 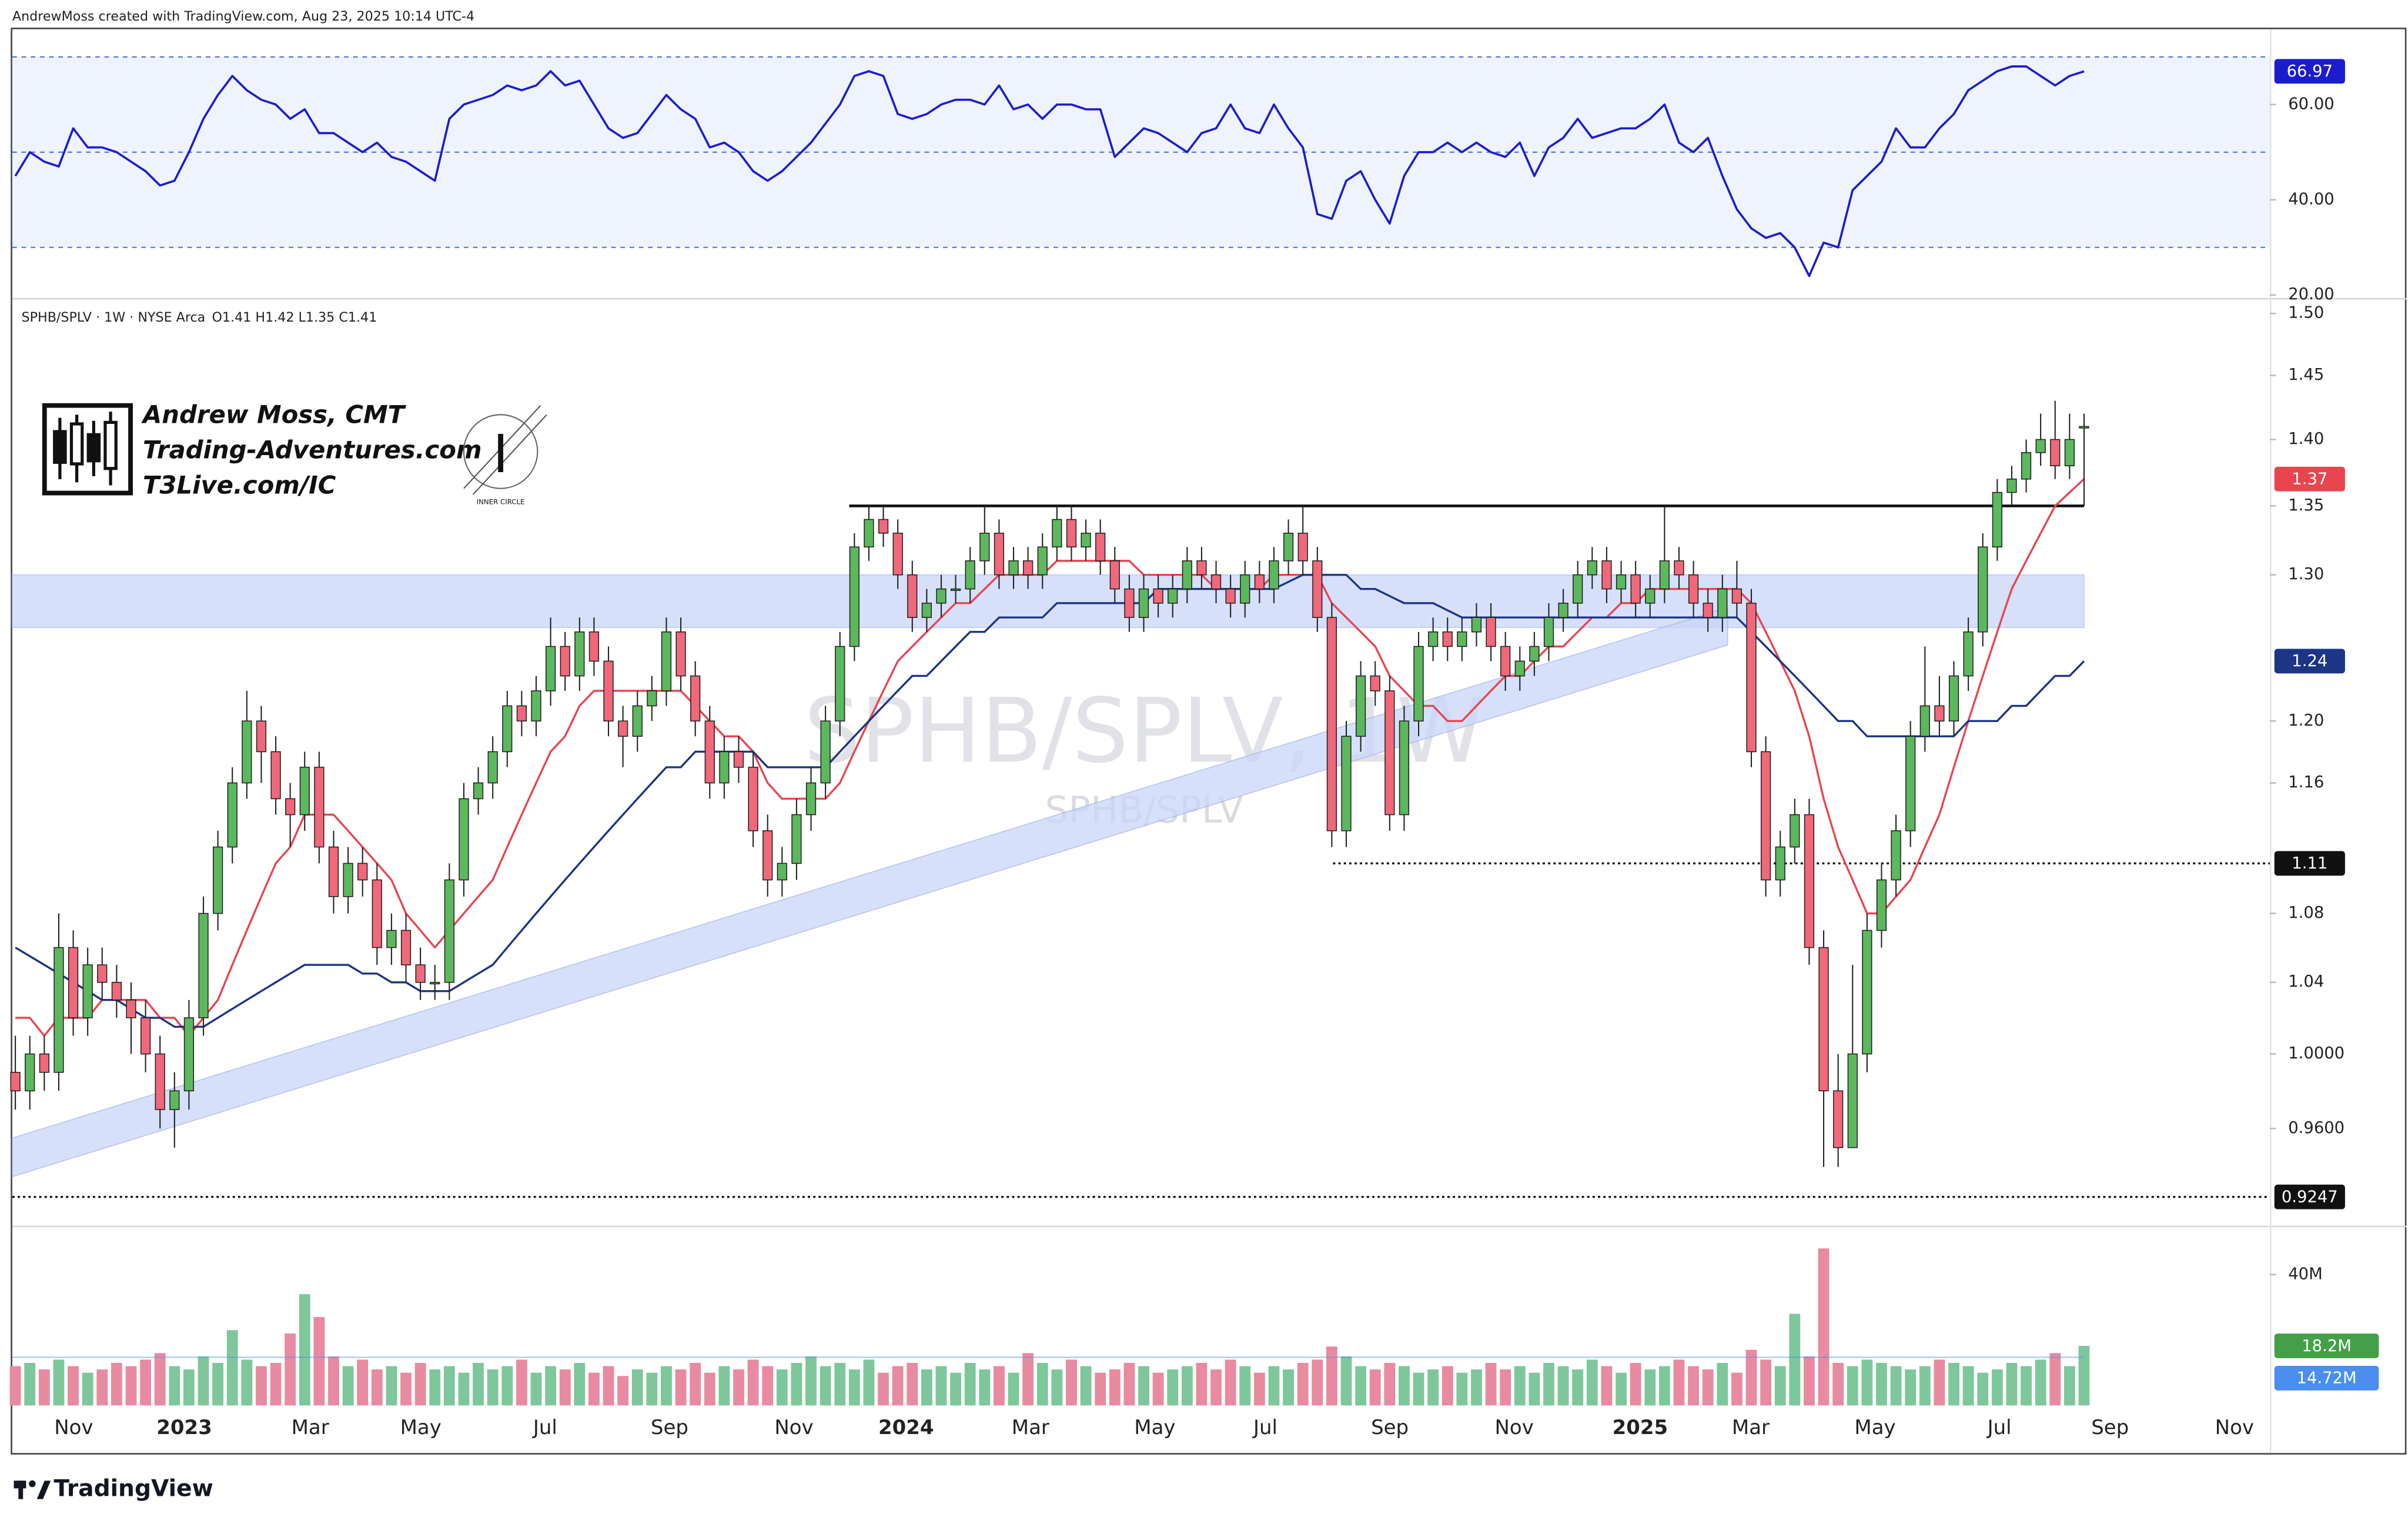 I want to click on volume-average-tag-box, so click(x=2326, y=1378).